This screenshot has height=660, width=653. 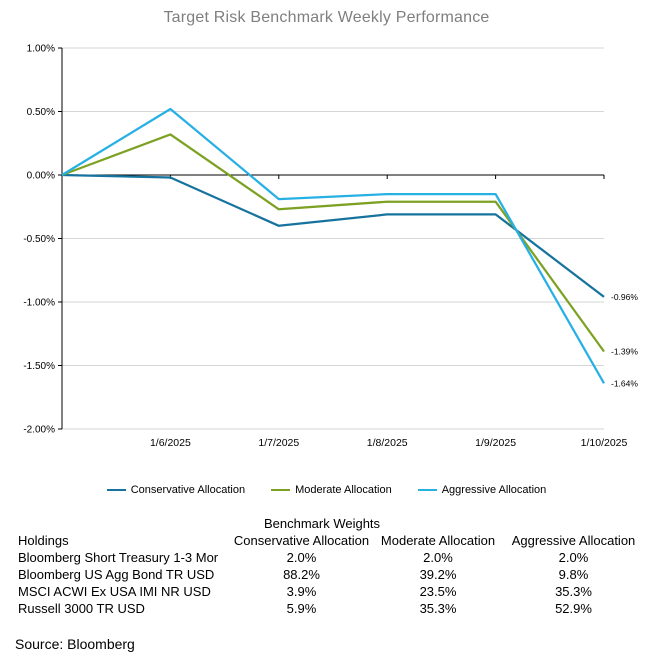 I want to click on y-tick-label: 0.00%, so click(x=41, y=176).